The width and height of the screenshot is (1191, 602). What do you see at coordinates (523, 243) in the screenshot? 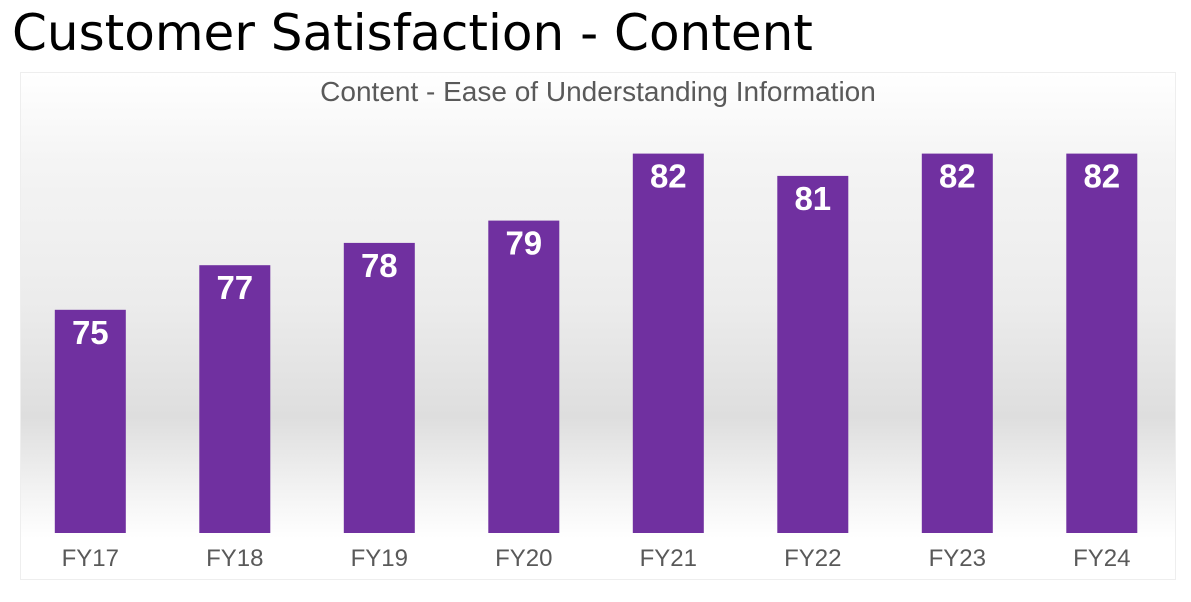
I see `data-label-fy20: 79` at bounding box center [523, 243].